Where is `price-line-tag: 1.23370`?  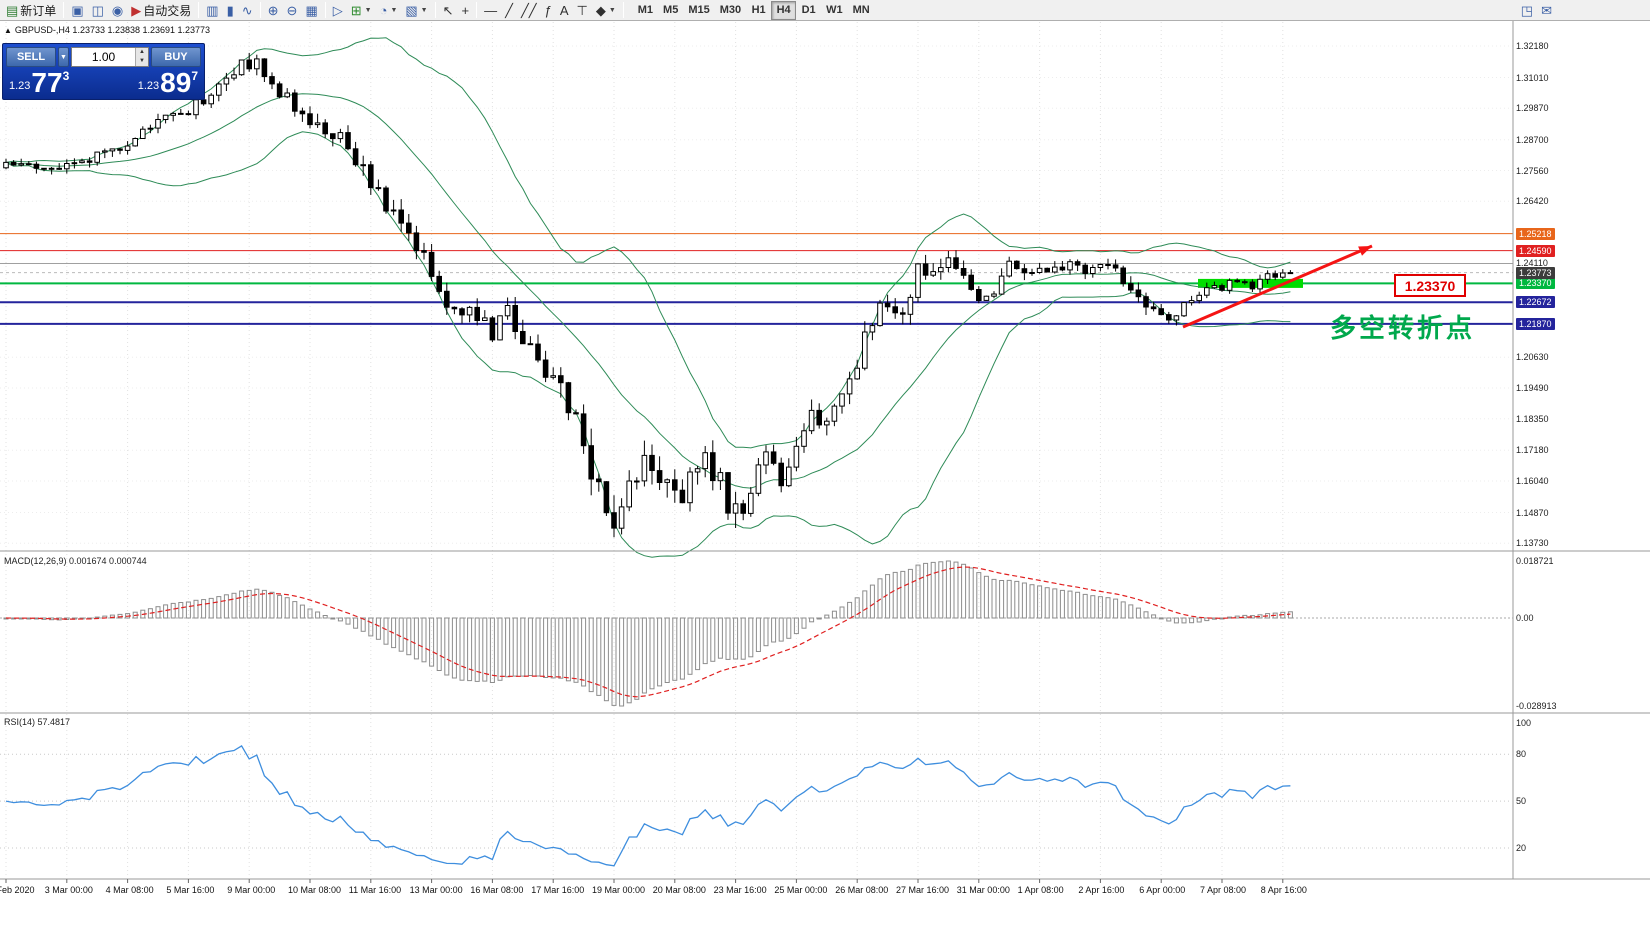
price-line-tag: 1.23370 is located at coordinates (1535, 283).